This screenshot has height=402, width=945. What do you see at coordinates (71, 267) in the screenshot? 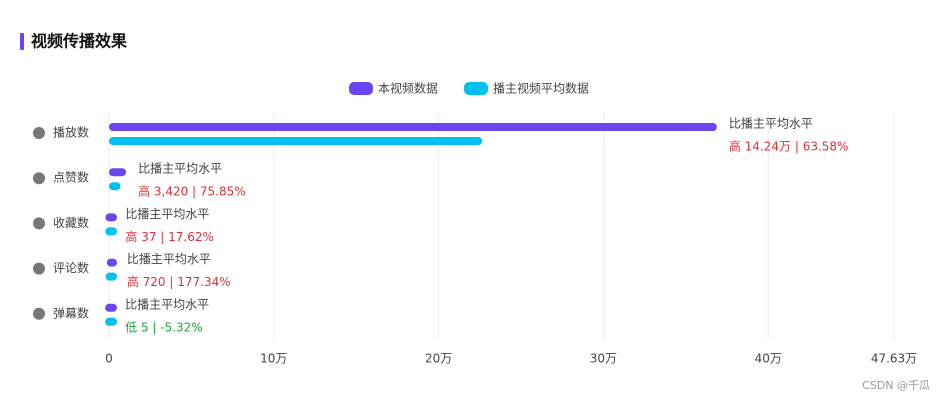
I see `y-tick-label: 评论数` at bounding box center [71, 267].